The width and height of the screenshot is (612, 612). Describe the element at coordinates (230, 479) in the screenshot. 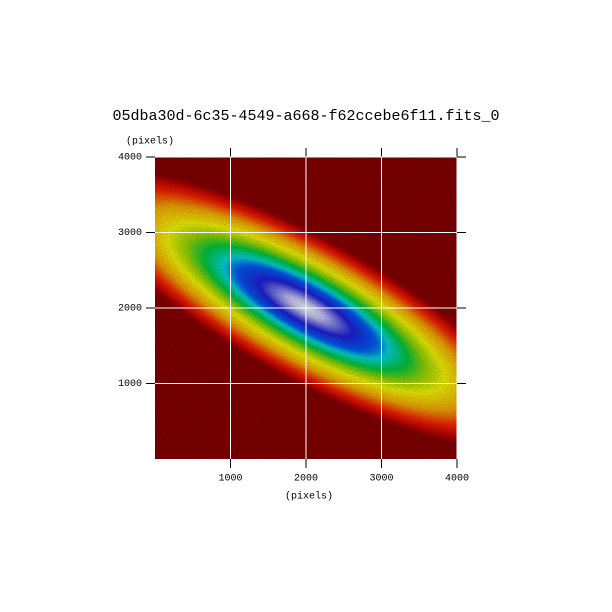

I see `x-tick-label: 1000` at that location.